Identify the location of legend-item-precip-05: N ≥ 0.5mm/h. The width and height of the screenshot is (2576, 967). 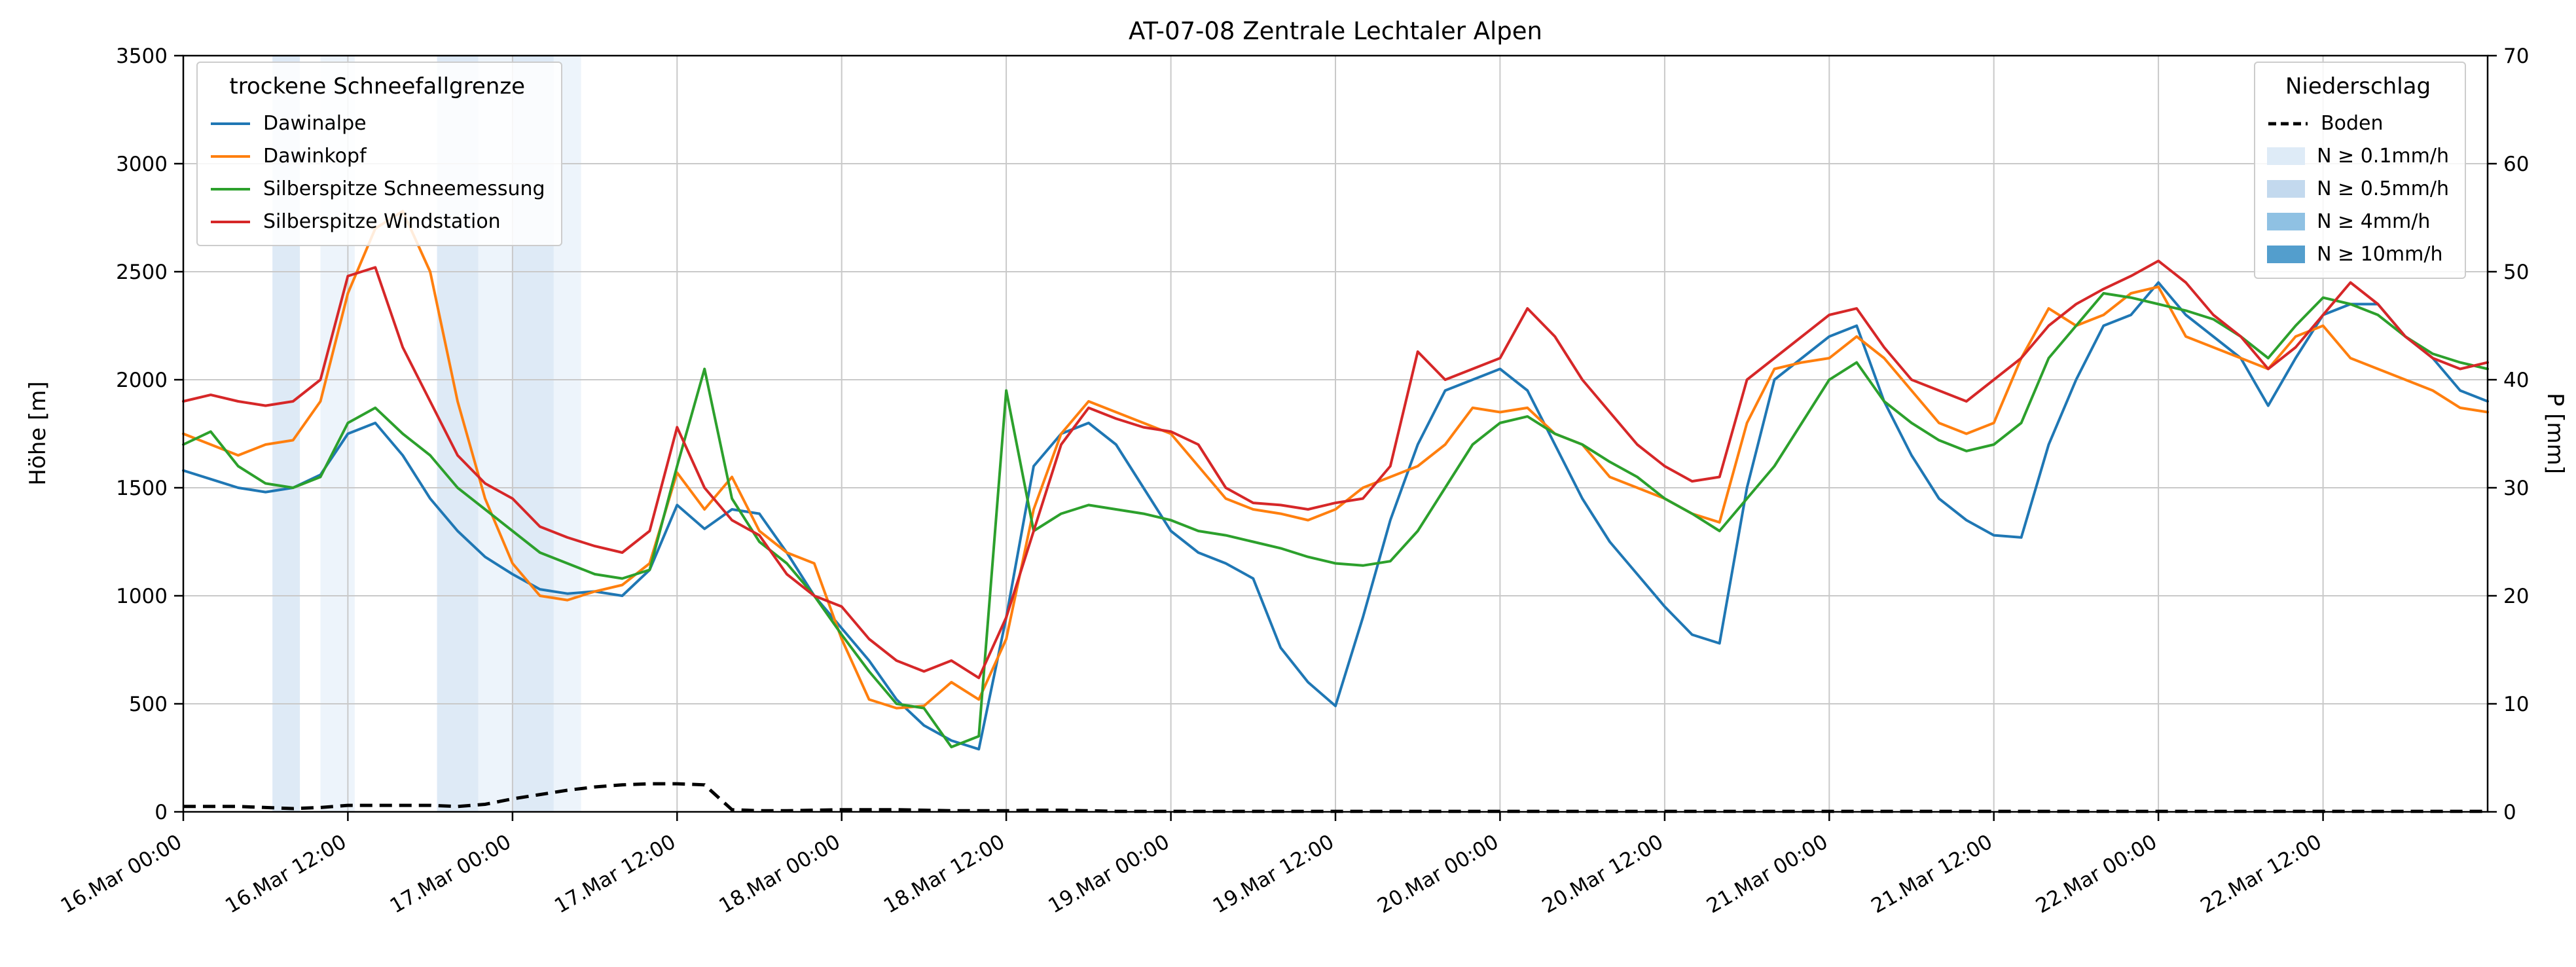
(2358, 188).